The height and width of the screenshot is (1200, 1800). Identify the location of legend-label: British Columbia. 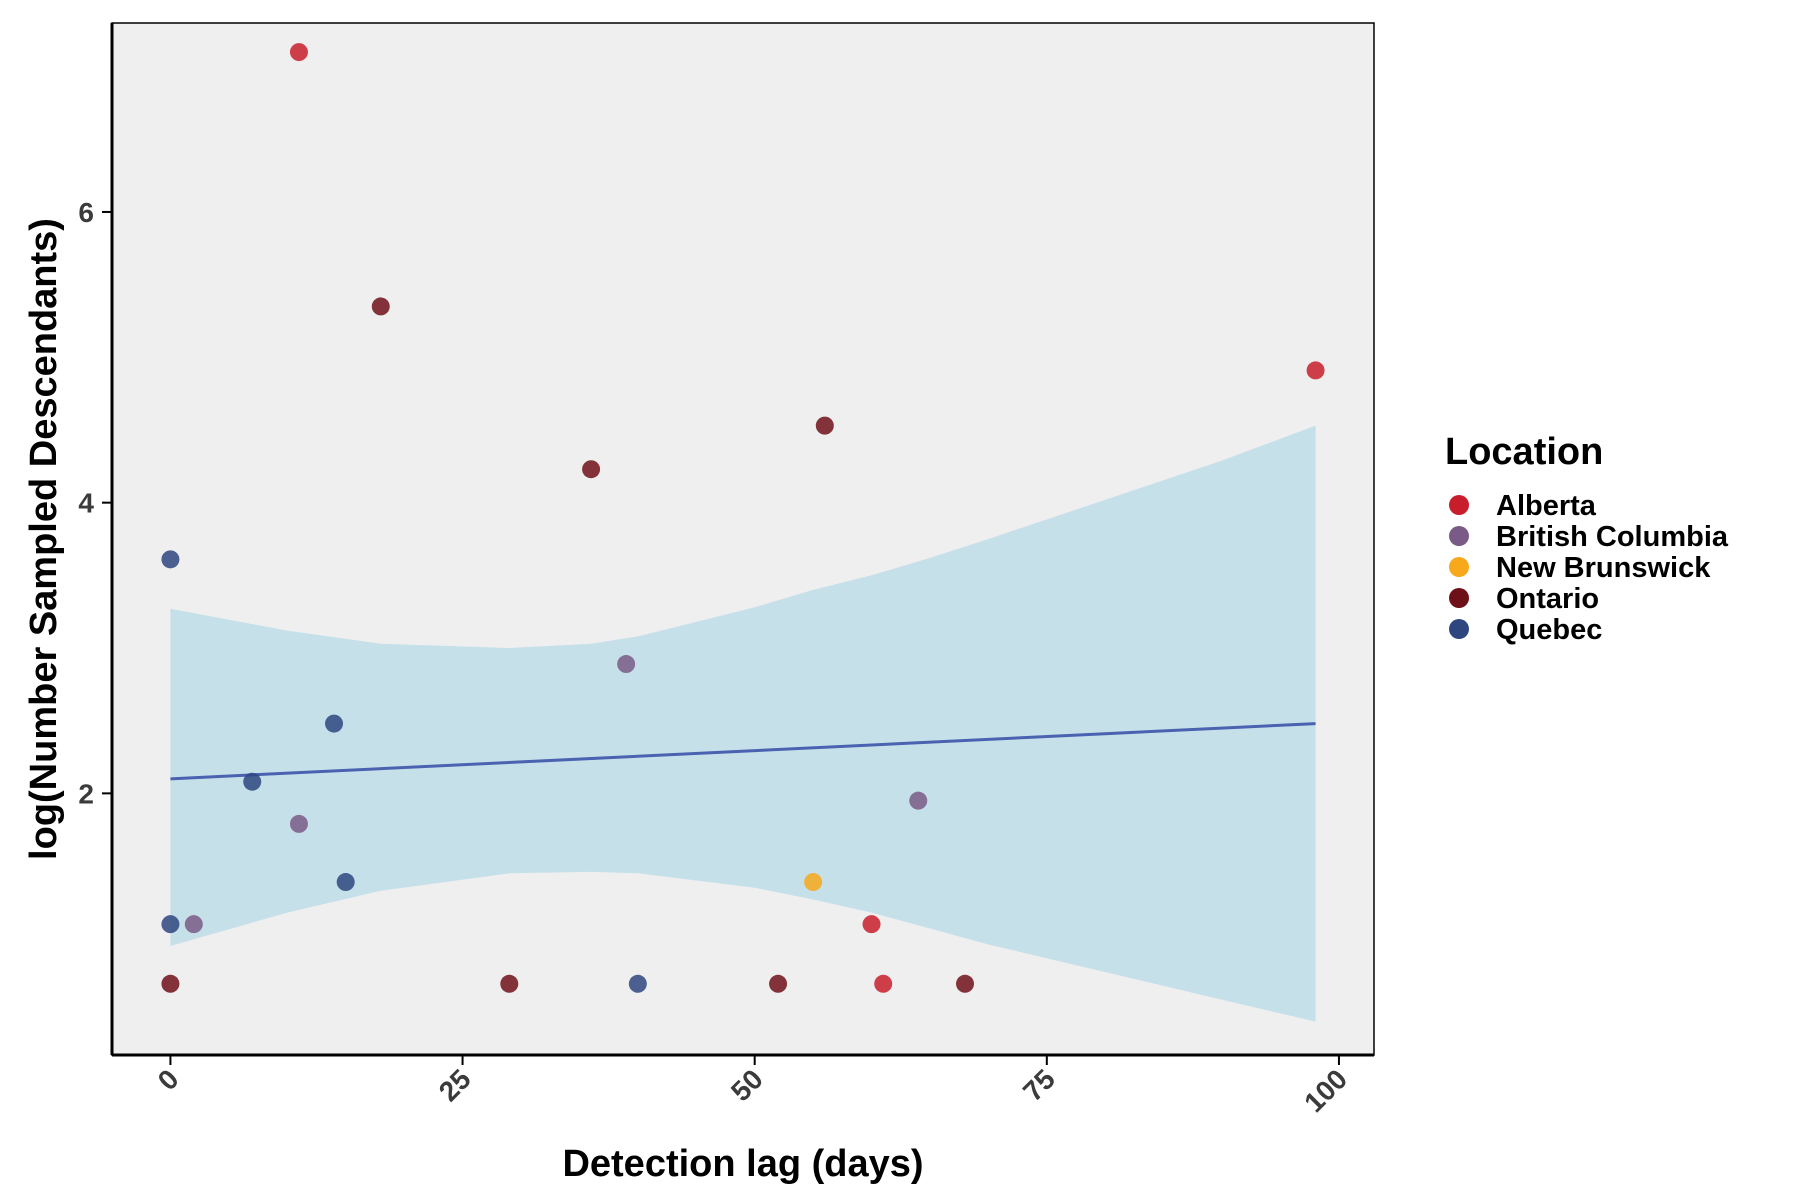
(1612, 537).